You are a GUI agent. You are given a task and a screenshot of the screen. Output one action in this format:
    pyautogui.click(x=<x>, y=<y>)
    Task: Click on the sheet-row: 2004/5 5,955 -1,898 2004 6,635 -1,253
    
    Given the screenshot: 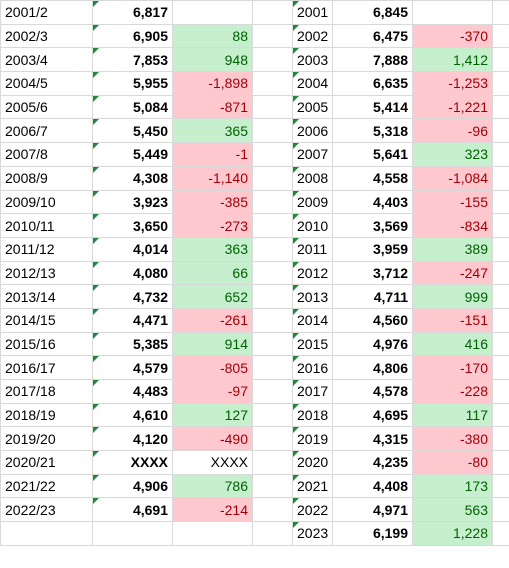 What is the action you would take?
    pyautogui.click(x=254, y=83)
    